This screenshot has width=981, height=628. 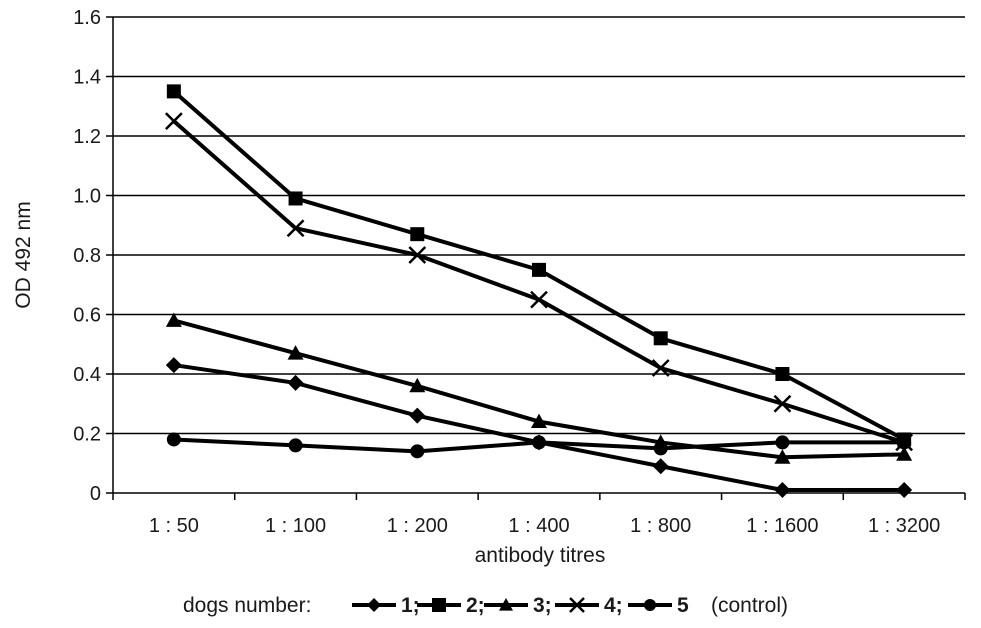 What do you see at coordinates (660, 526) in the screenshot?
I see `x-tick-label: 1 : 800` at bounding box center [660, 526].